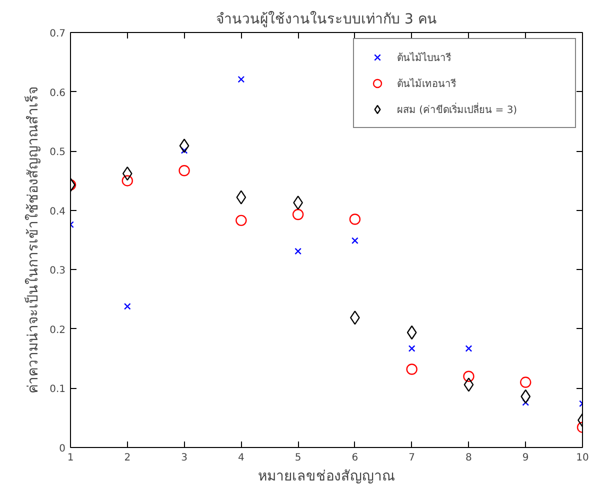 This screenshot has height=497, width=596. What do you see at coordinates (58, 34) in the screenshot?
I see `y-tick-label: 0.7` at bounding box center [58, 34].